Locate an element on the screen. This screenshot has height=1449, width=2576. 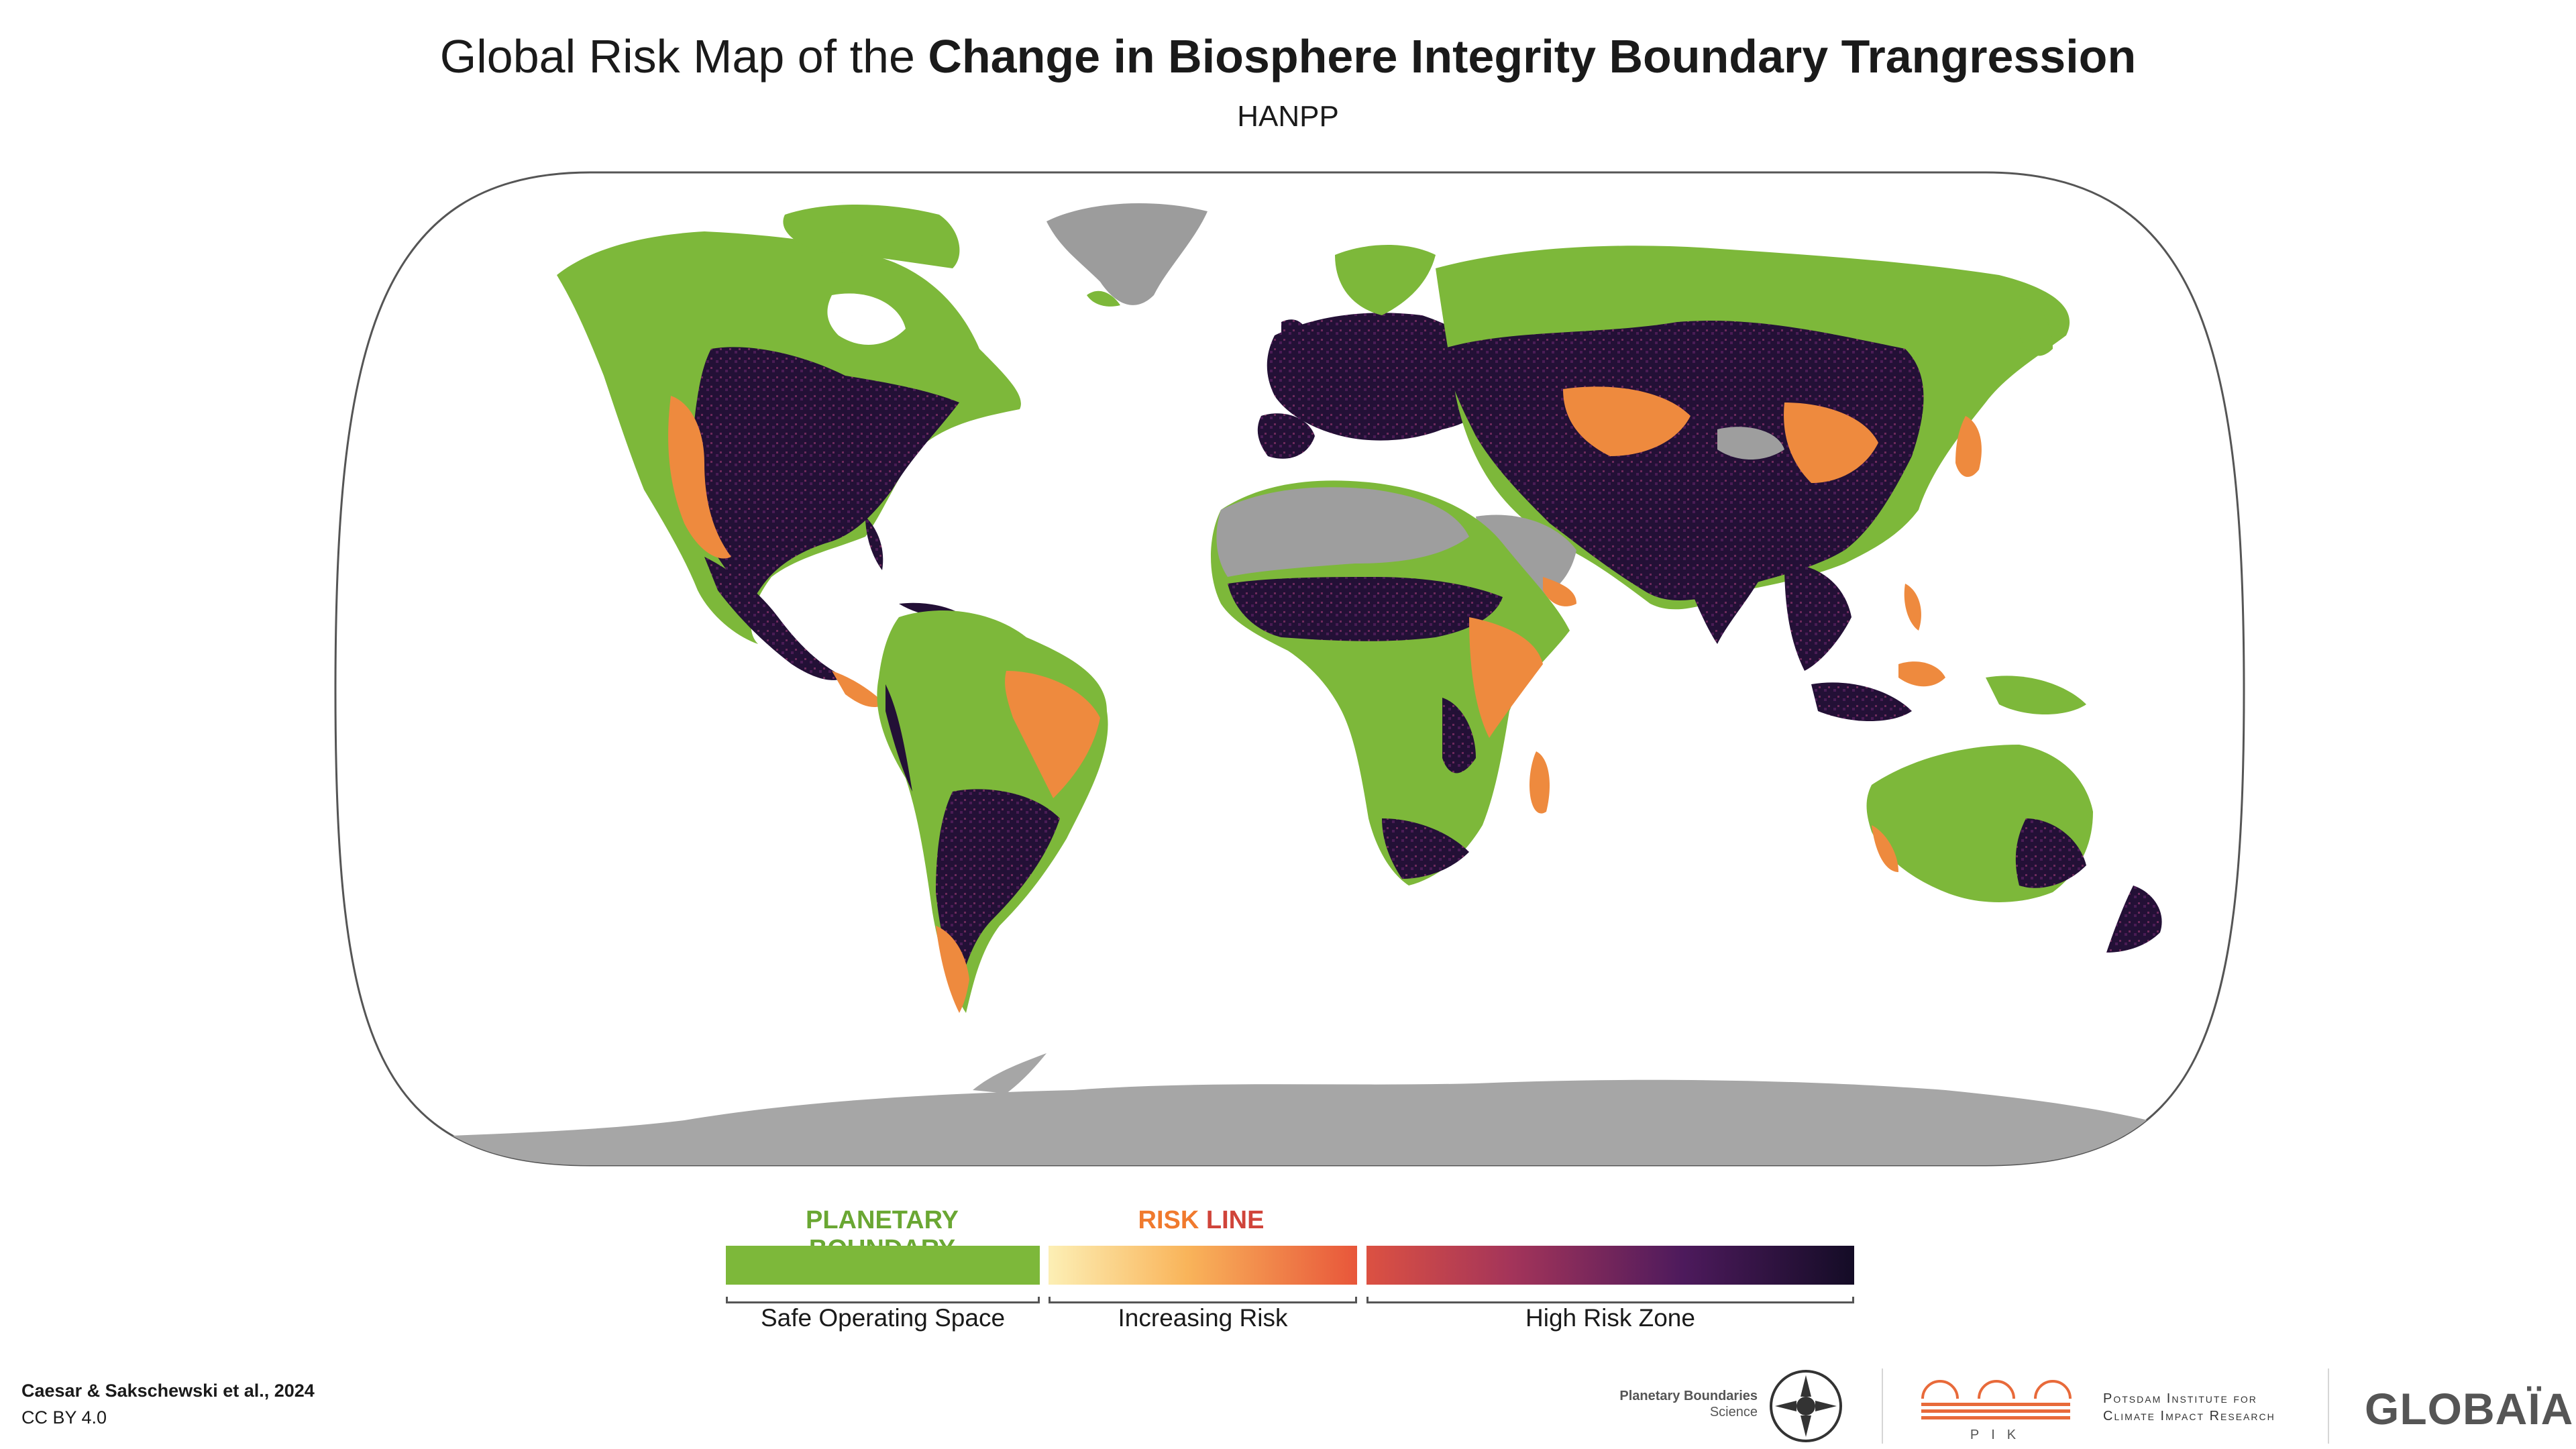
legend-bar-increasing is located at coordinates (1203, 1265).